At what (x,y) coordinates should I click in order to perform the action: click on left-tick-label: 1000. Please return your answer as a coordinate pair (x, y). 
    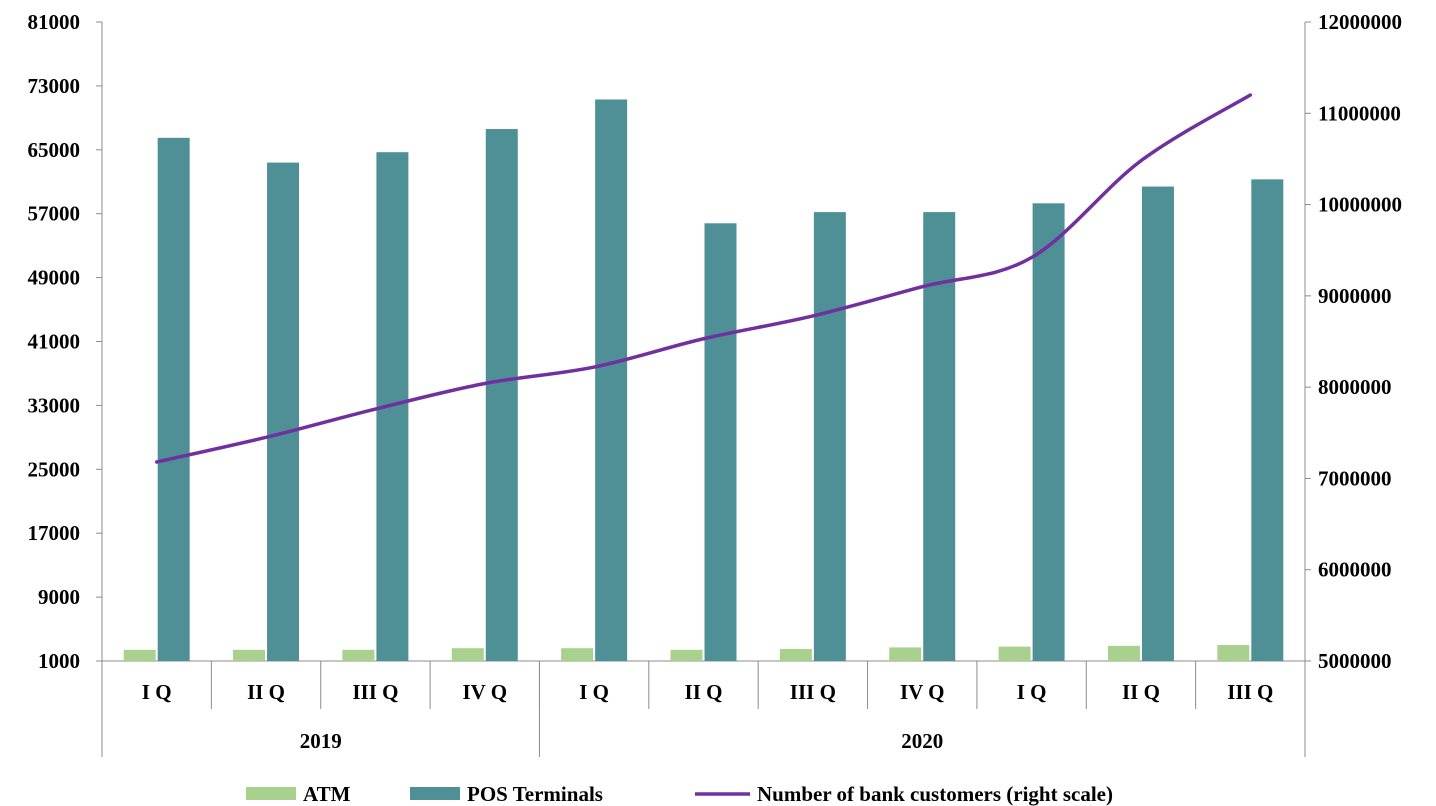
    Looking at the image, I should click on (59, 661).